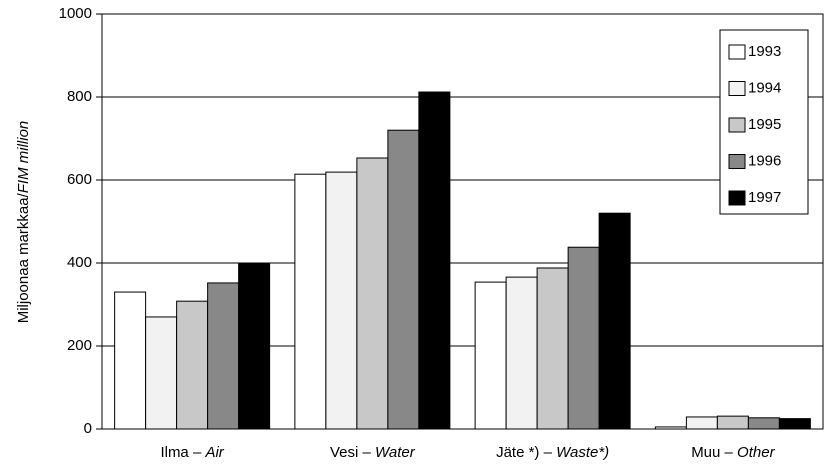  Describe the element at coordinates (395, 452) in the screenshot. I see `x-tick-label-part: Water` at that location.